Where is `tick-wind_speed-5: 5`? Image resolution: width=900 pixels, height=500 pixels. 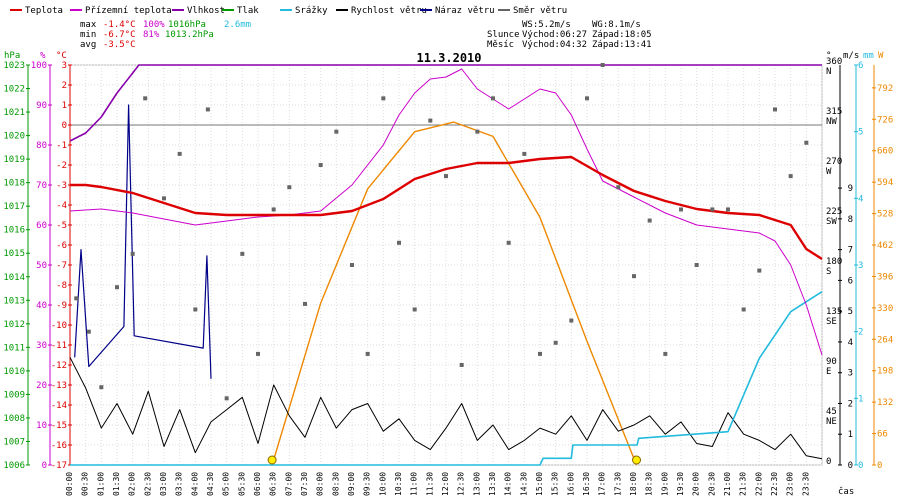 tick-wind_speed-5: 5 is located at coordinates (850, 312).